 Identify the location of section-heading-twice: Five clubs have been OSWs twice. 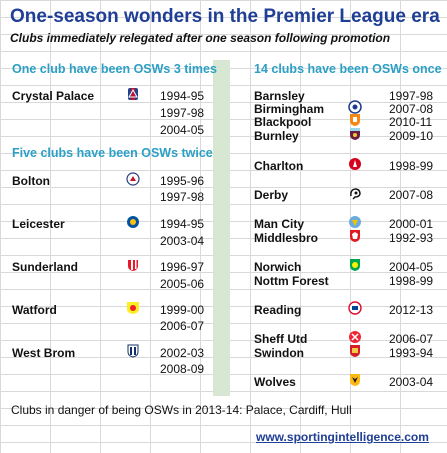
(112, 153).